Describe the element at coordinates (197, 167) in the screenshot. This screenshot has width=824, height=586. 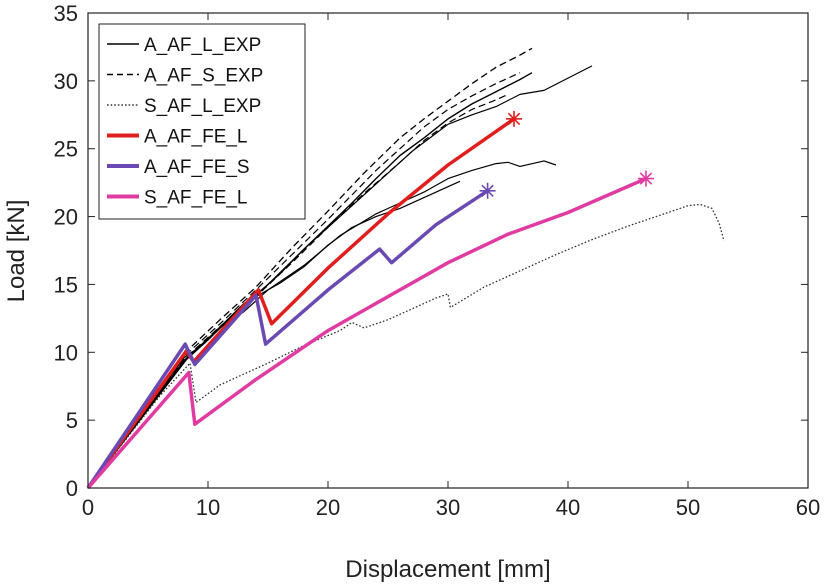
I see `legend-label-a-af-fe-s: A_AF_FE_S` at that location.